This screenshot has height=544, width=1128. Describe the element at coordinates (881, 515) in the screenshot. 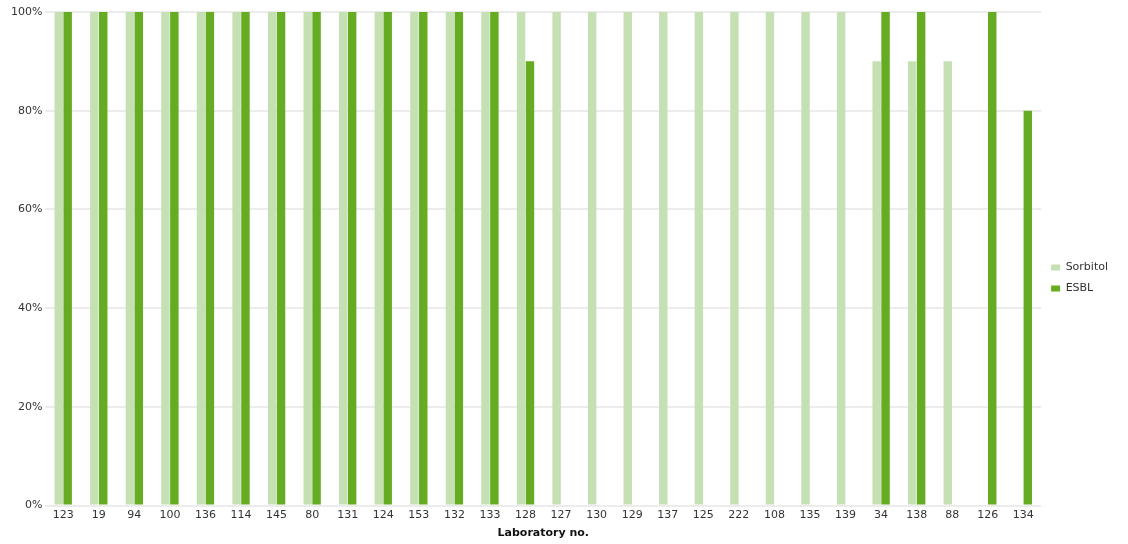

I see `x-tick-label: 34` at that location.